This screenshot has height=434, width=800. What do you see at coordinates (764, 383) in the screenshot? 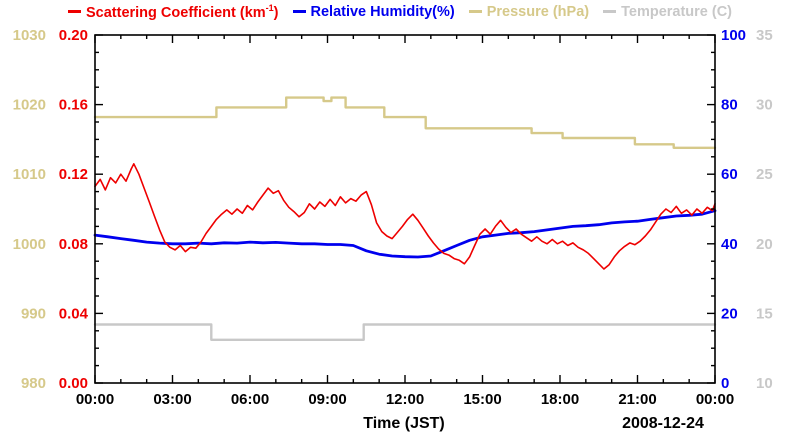
I see `temperature-tick-label: 10` at bounding box center [764, 383].